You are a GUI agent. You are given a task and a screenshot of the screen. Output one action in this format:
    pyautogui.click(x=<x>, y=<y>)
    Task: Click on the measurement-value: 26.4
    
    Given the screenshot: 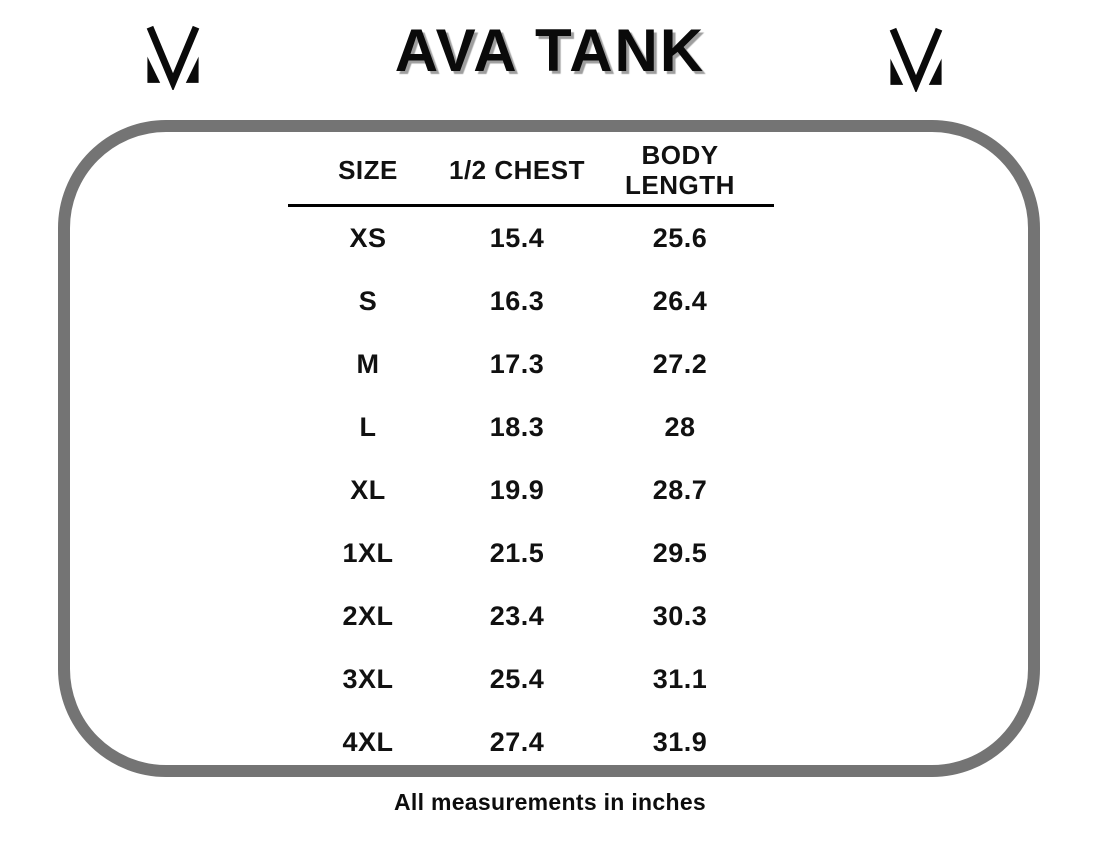 What is the action you would take?
    pyautogui.click(x=680, y=301)
    